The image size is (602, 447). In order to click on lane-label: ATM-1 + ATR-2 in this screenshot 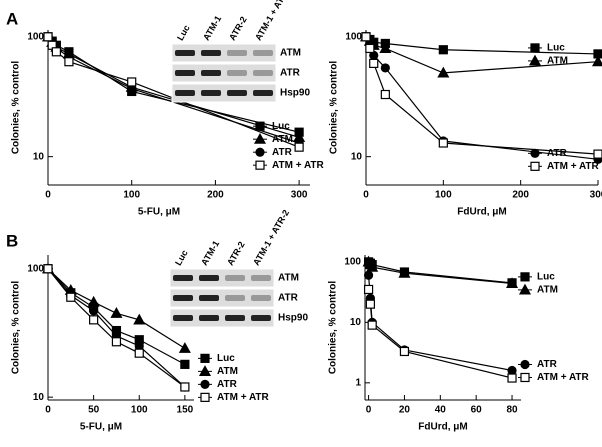, I will do `click(271, 237)`.